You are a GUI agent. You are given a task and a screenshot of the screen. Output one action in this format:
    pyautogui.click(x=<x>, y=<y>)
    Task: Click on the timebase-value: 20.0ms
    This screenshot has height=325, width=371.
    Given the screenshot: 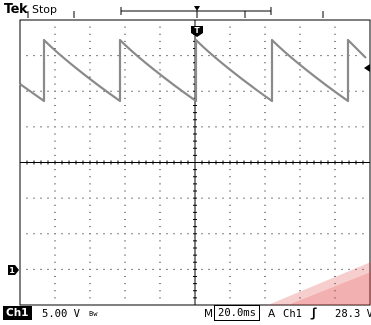 What is the action you would take?
    pyautogui.click(x=237, y=313)
    